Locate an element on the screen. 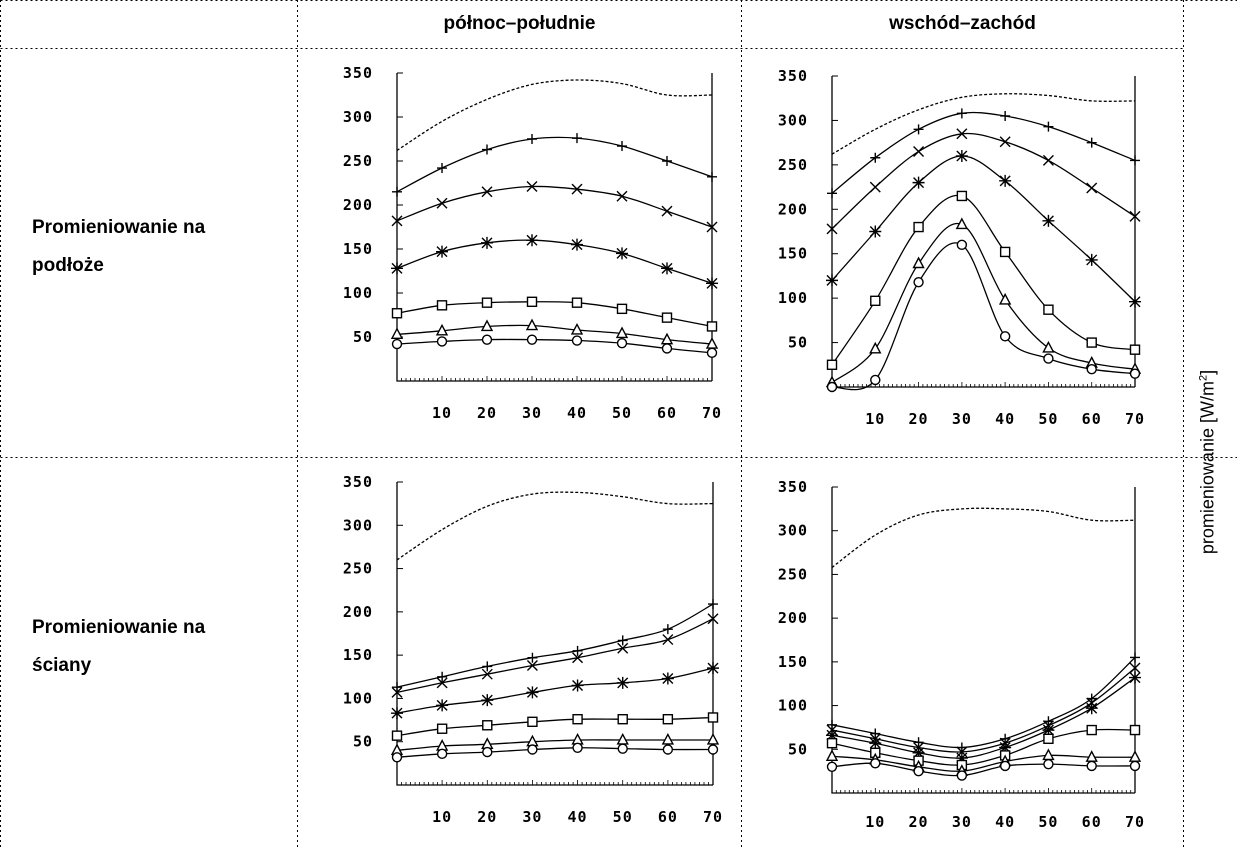 This screenshot has height=848, width=1237. row-label-ground-line2: podłoże is located at coordinates (68, 265).